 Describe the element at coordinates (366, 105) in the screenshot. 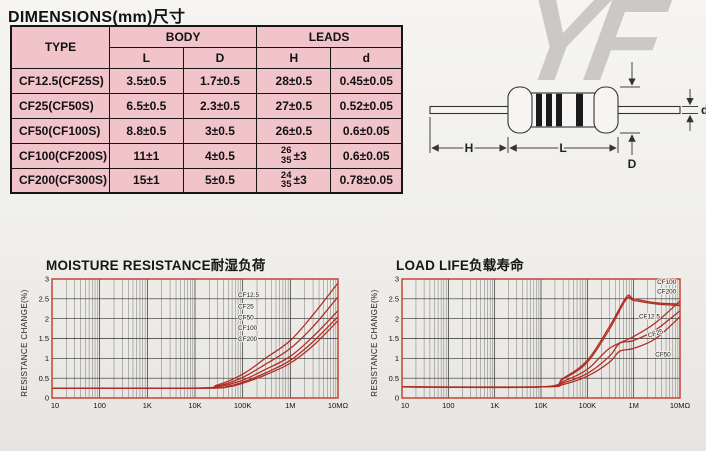

I see `cell-dl: 0.52±0.05` at that location.